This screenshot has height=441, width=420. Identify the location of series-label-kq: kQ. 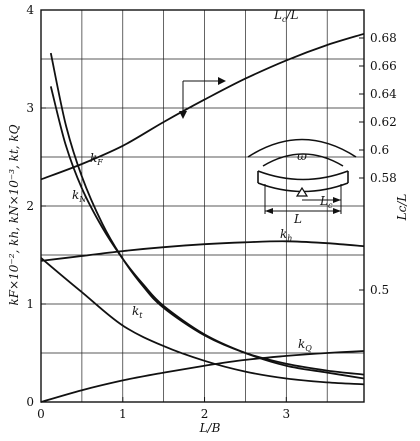
(305, 345).